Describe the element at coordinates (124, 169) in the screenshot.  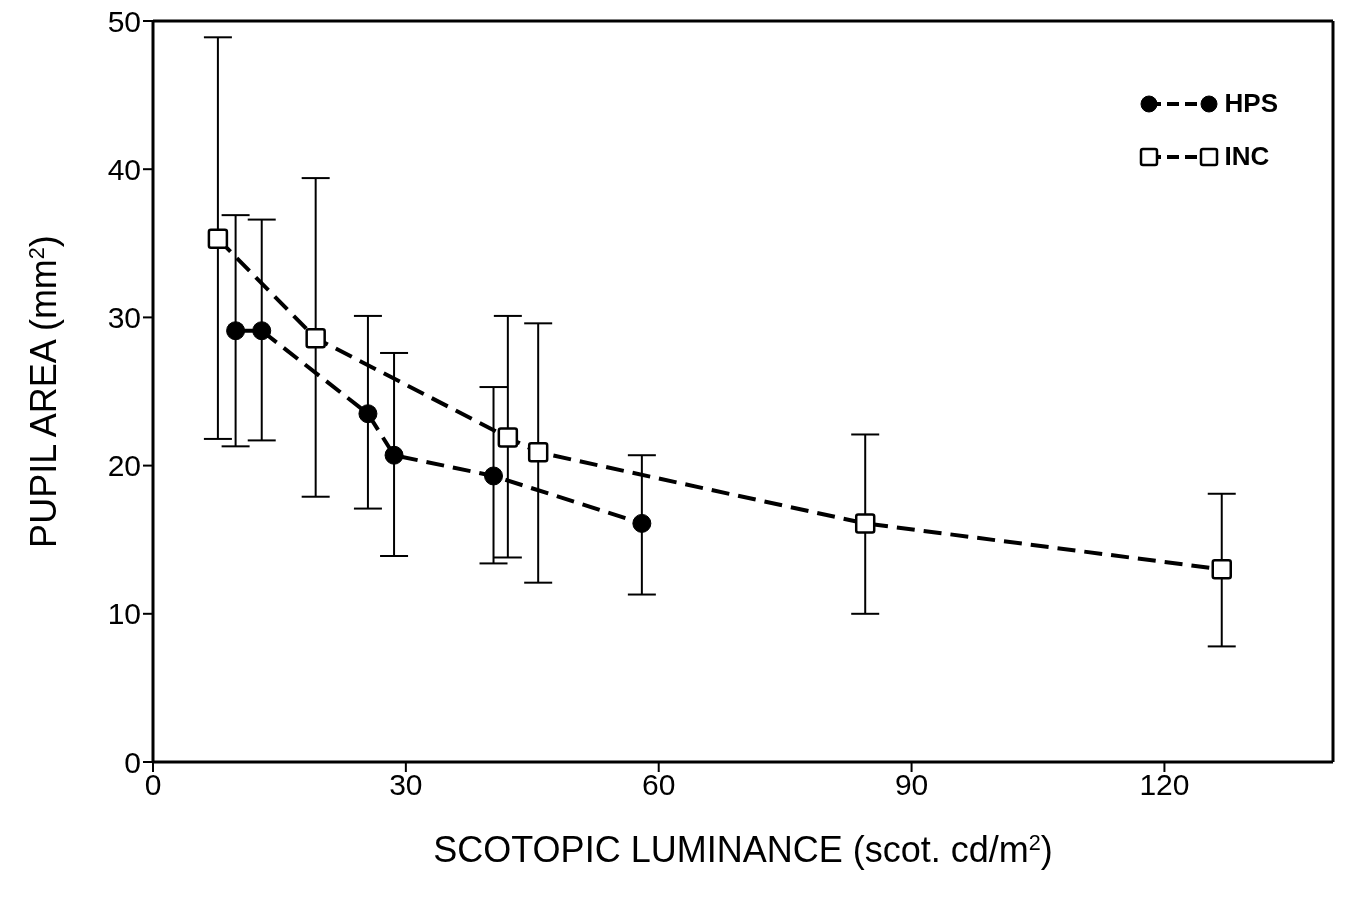
I see `y-tick-label: 40` at that location.